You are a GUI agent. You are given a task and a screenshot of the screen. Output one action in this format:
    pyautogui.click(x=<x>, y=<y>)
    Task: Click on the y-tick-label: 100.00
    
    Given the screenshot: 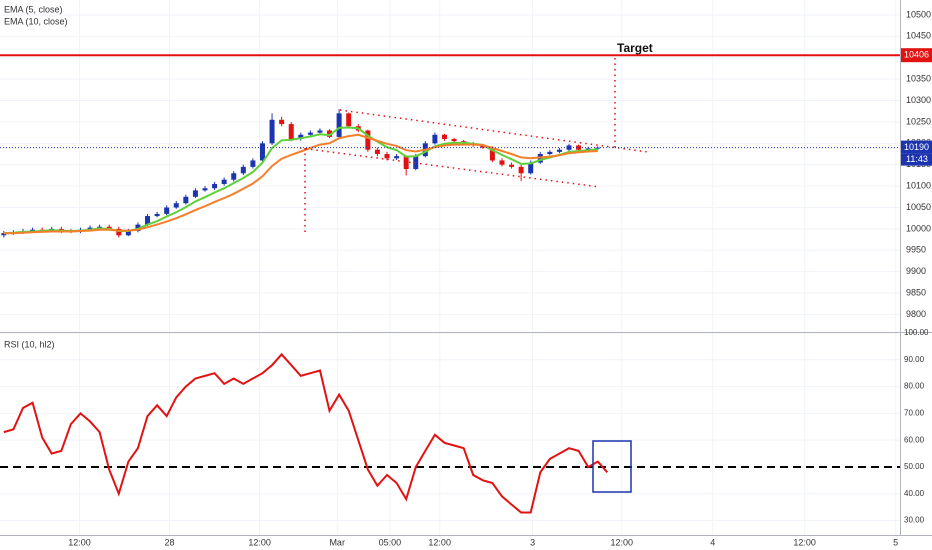 What is the action you would take?
    pyautogui.click(x=916, y=332)
    